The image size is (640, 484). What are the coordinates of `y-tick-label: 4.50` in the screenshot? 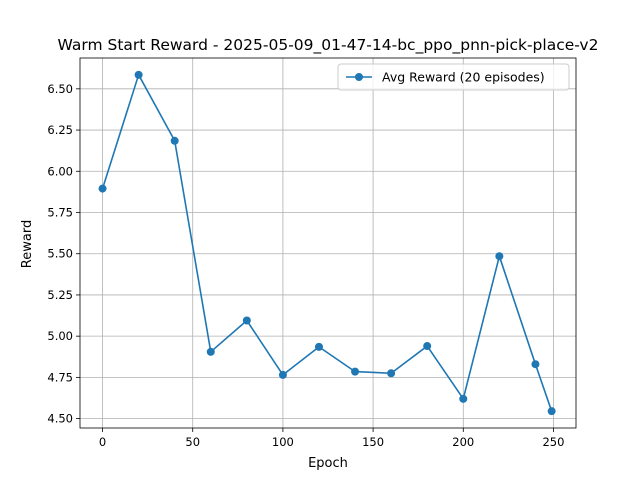 It's located at (60, 419).